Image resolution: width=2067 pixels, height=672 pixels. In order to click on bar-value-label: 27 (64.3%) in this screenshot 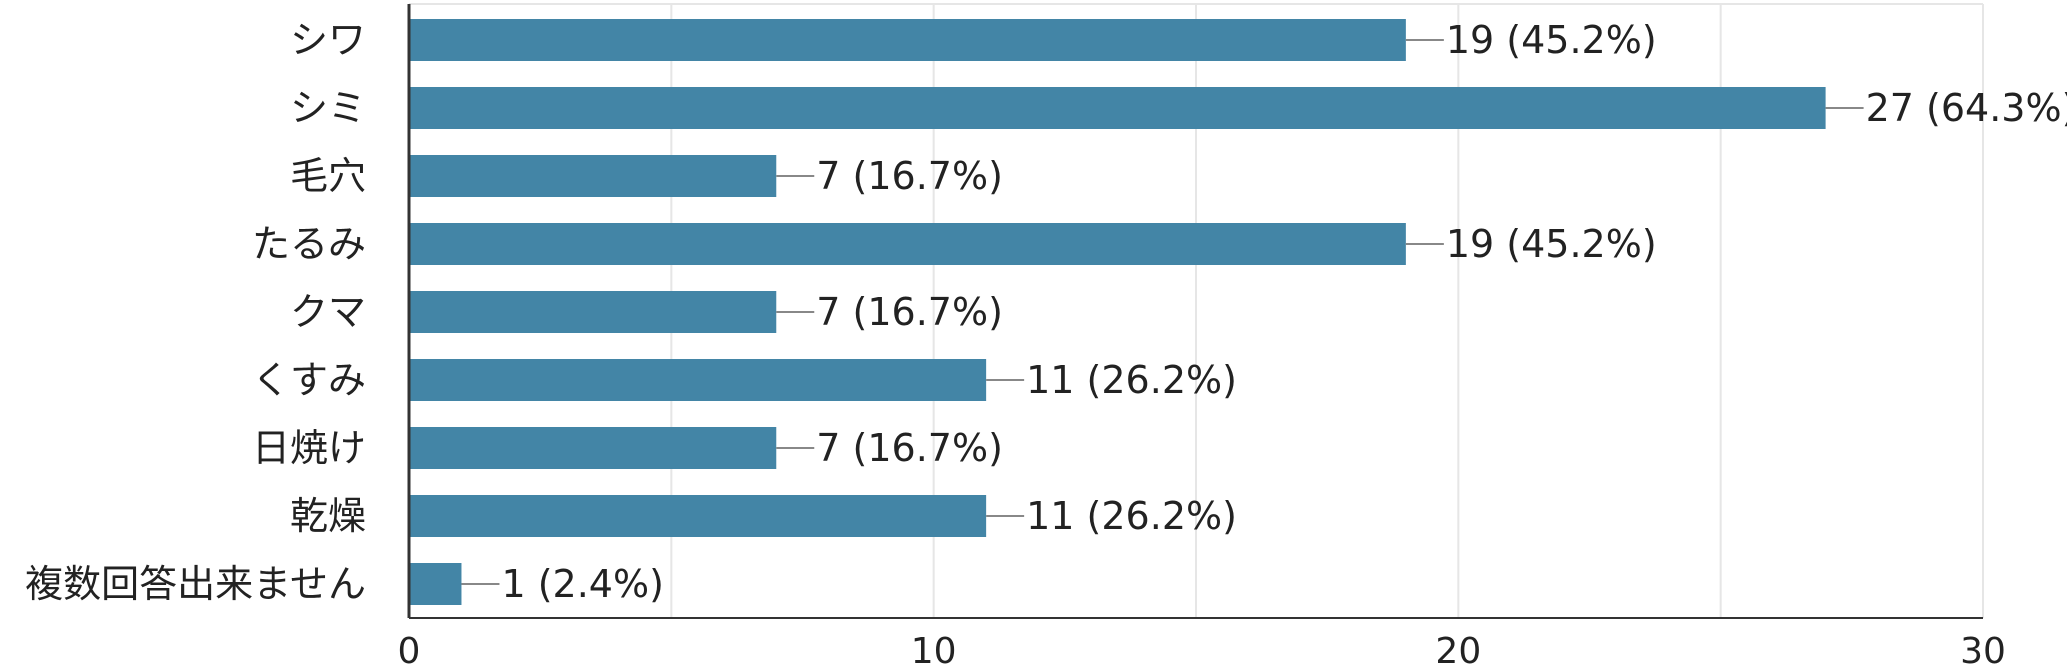, I will do `click(1966, 108)`.